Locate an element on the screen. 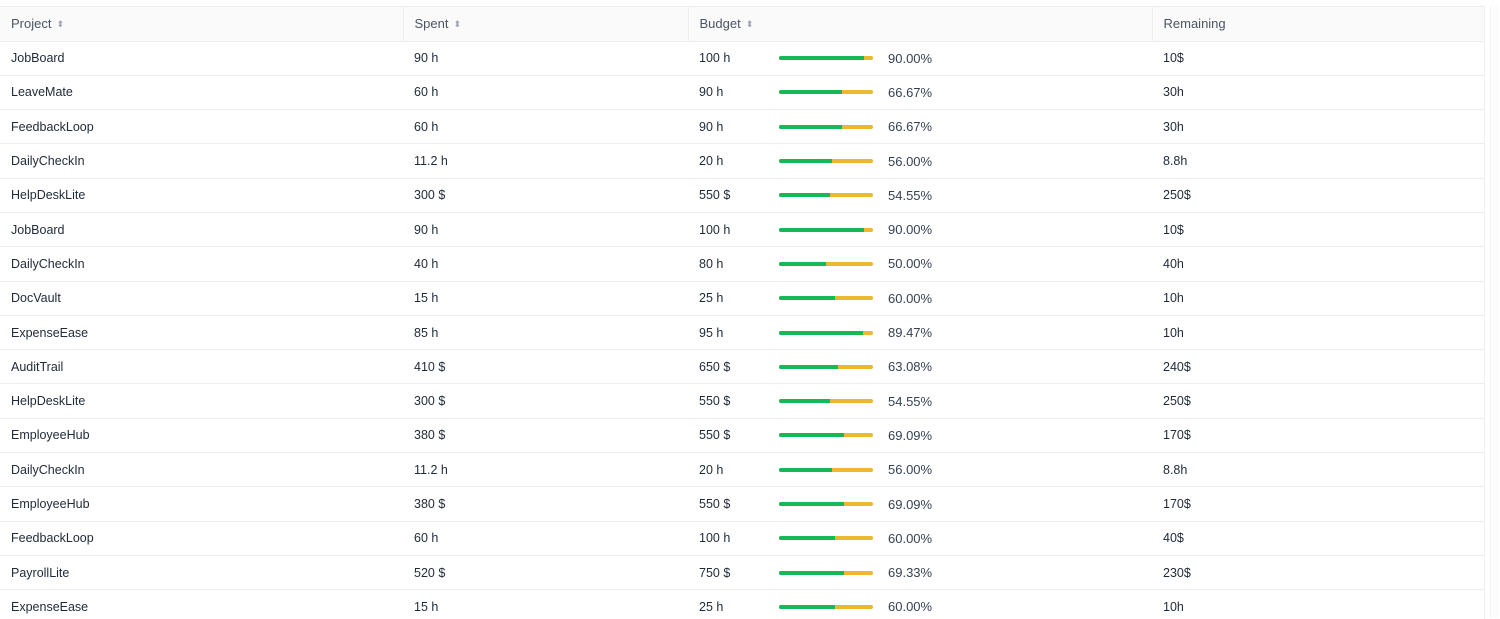 This screenshot has height=619, width=1500. table-row: AuditTrail 410 $ 650 $ 63.08% 240$ is located at coordinates (742, 367).